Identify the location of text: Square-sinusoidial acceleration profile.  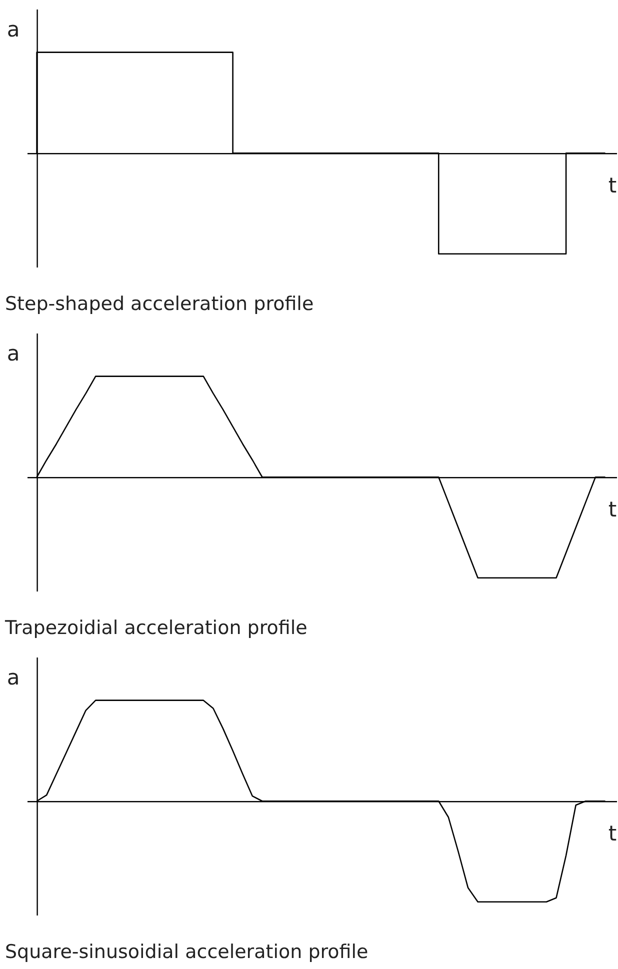
(186, 952).